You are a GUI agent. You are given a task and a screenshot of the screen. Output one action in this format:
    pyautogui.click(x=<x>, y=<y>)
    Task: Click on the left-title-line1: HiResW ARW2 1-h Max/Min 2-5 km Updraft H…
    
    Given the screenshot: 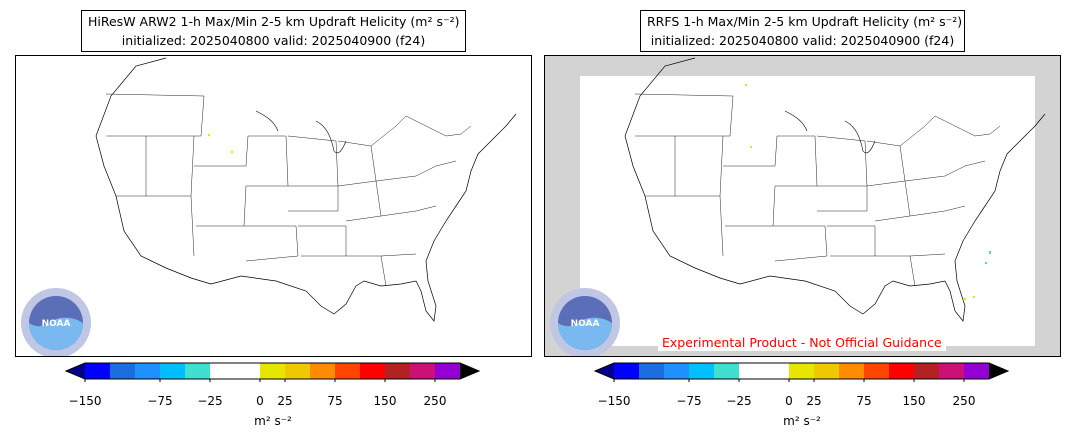 What is the action you would take?
    pyautogui.click(x=274, y=21)
    